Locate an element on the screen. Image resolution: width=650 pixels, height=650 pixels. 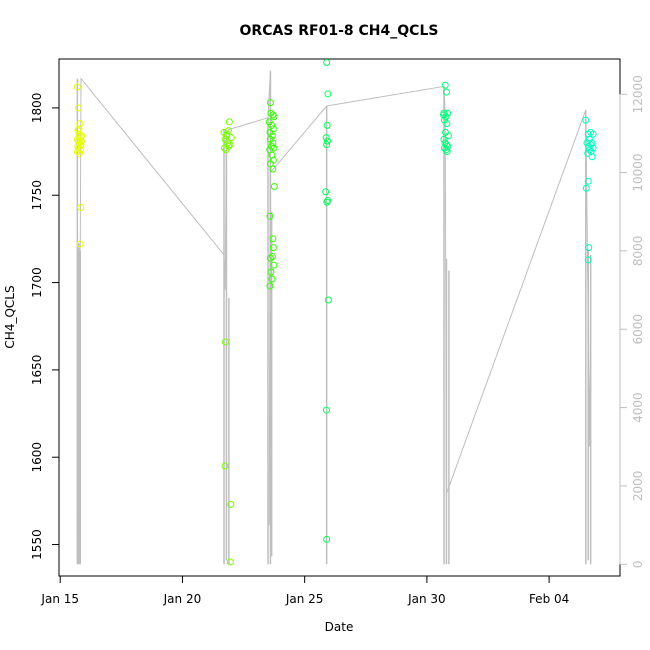
x-tick-label: Jan 30 is located at coordinates (426, 599).